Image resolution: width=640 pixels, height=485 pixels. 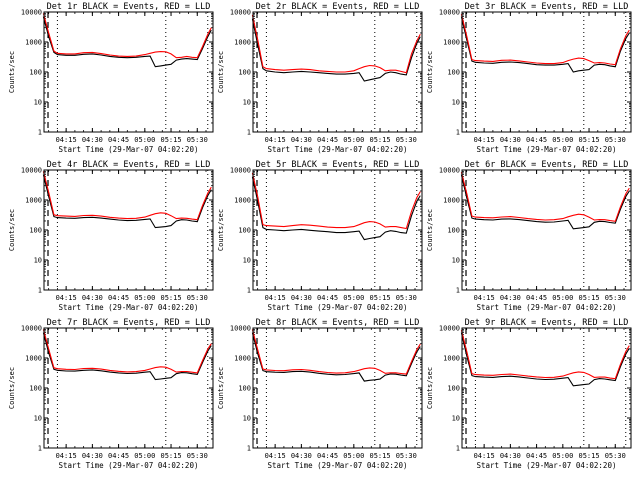 What do you see at coordinates (547, 7) in the screenshot?
I see `panel-title: Det 3r BLACK = Events, RED = LLD` at bounding box center [547, 7].